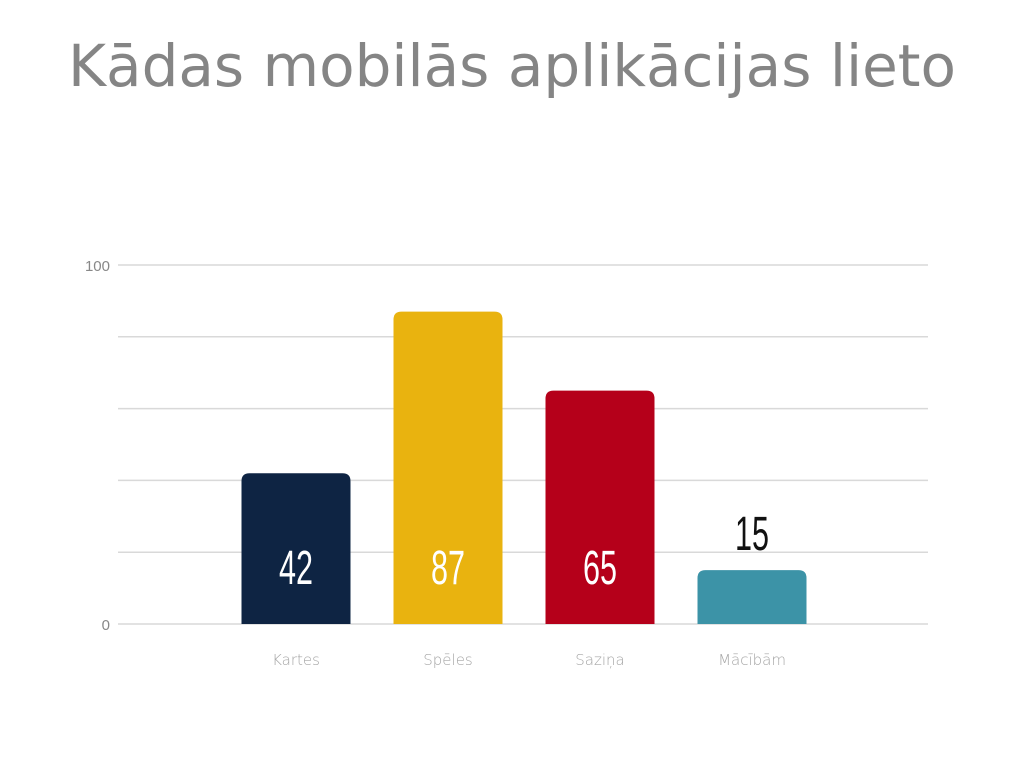  Describe the element at coordinates (752, 597) in the screenshot. I see `bar-mācībām` at that location.